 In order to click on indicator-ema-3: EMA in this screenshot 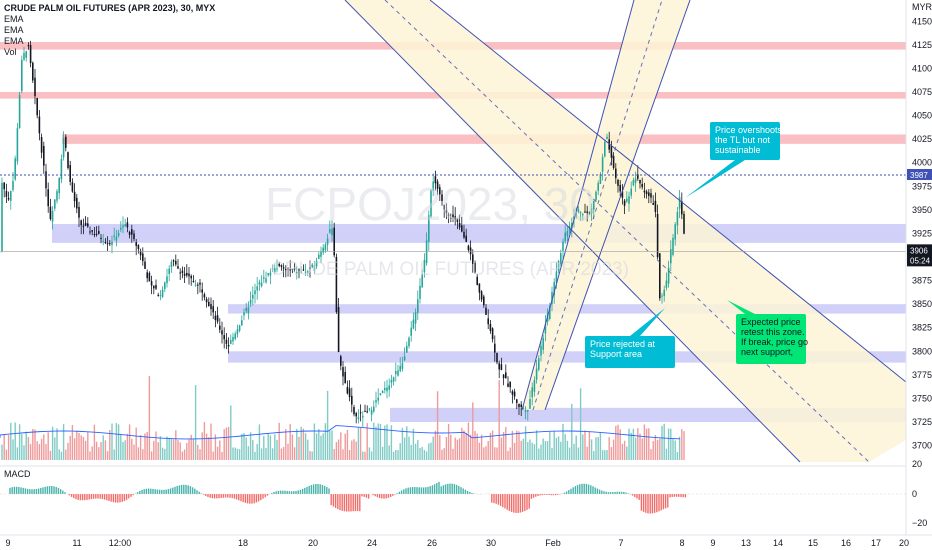, I will do `click(14, 41)`.